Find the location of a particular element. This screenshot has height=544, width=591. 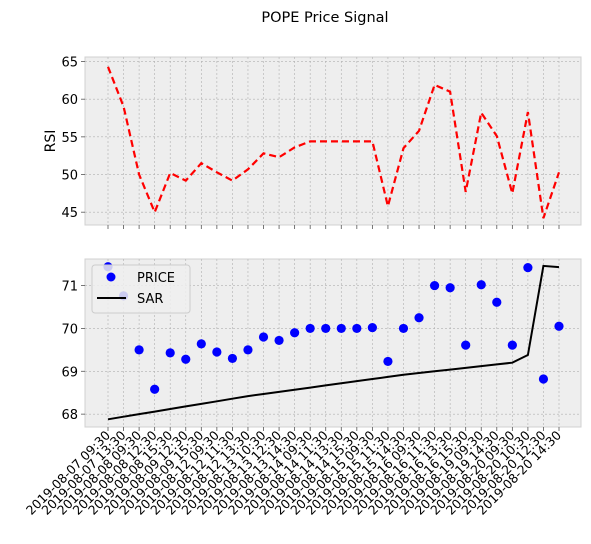

price-legend: PRICE SAR is located at coordinates (141, 289).